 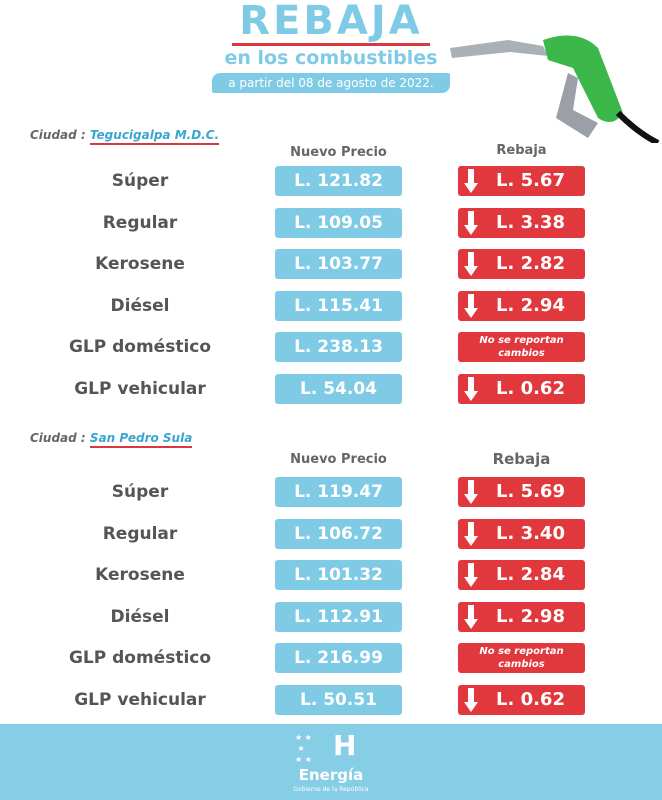 What do you see at coordinates (338, 658) in the screenshot?
I see `new-price: L. 216.99` at bounding box center [338, 658].